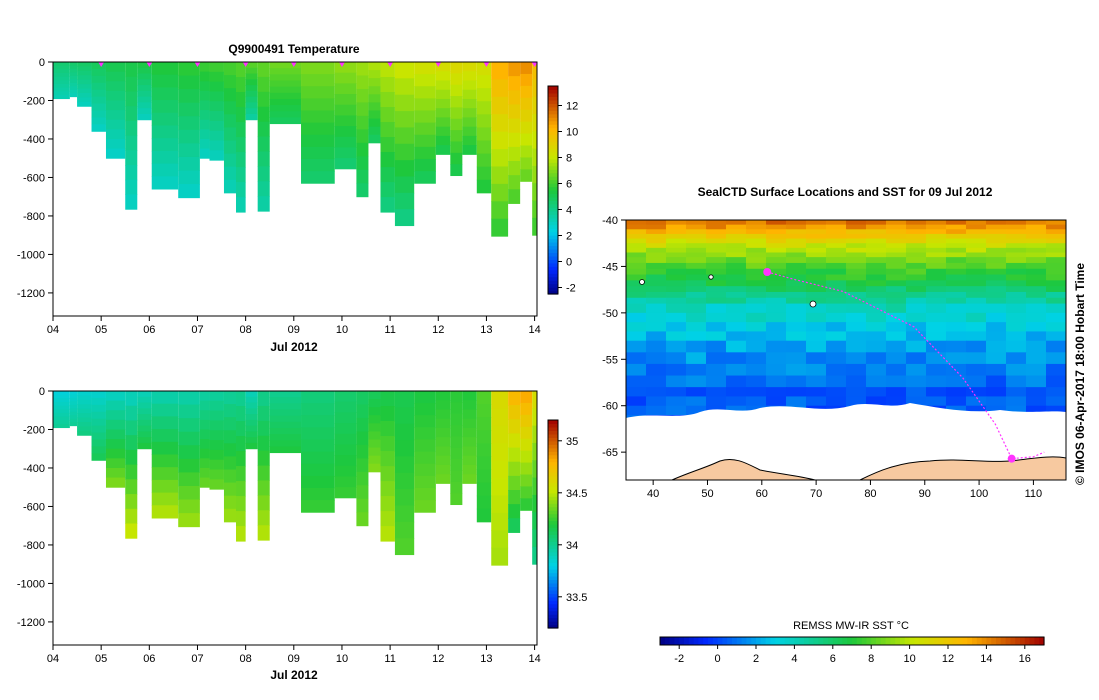 Image resolution: width=1099 pixels, height=700 pixels. Describe the element at coordinates (794, 659) in the screenshot. I see `sst-colorbar-tick-label: 4` at that location.